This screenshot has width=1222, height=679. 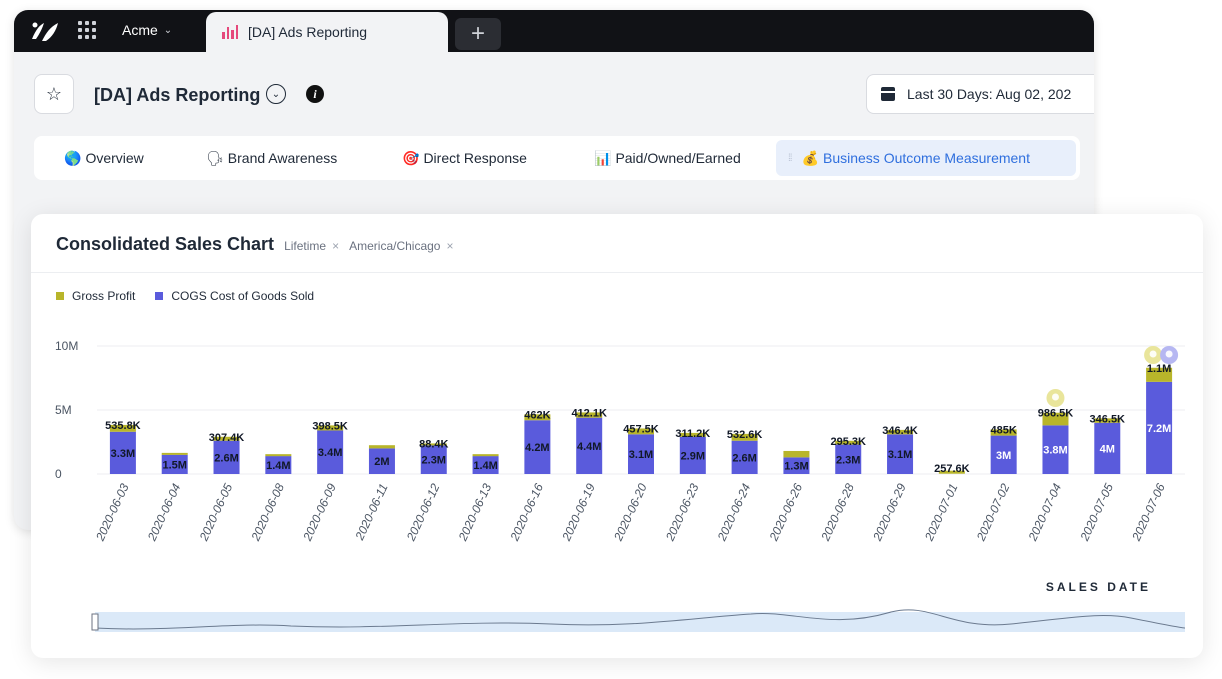 What do you see at coordinates (243, 296) in the screenshot?
I see `legend-label: COGS Cost of Goods Sold` at bounding box center [243, 296].